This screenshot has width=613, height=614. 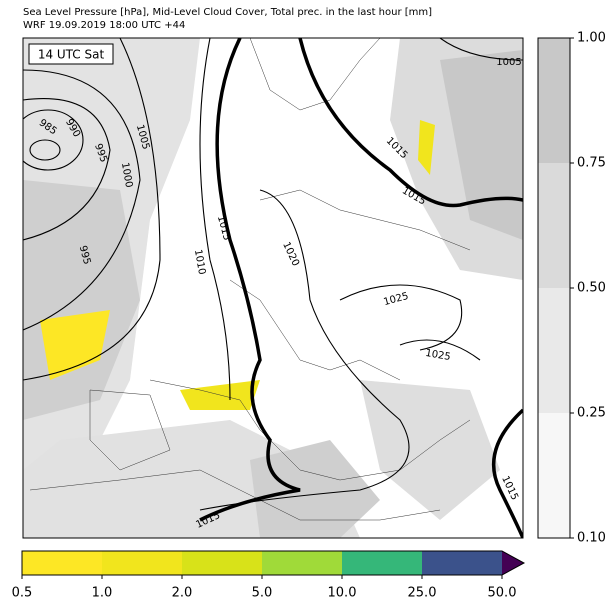 I want to click on time-box, so click(x=71, y=54).